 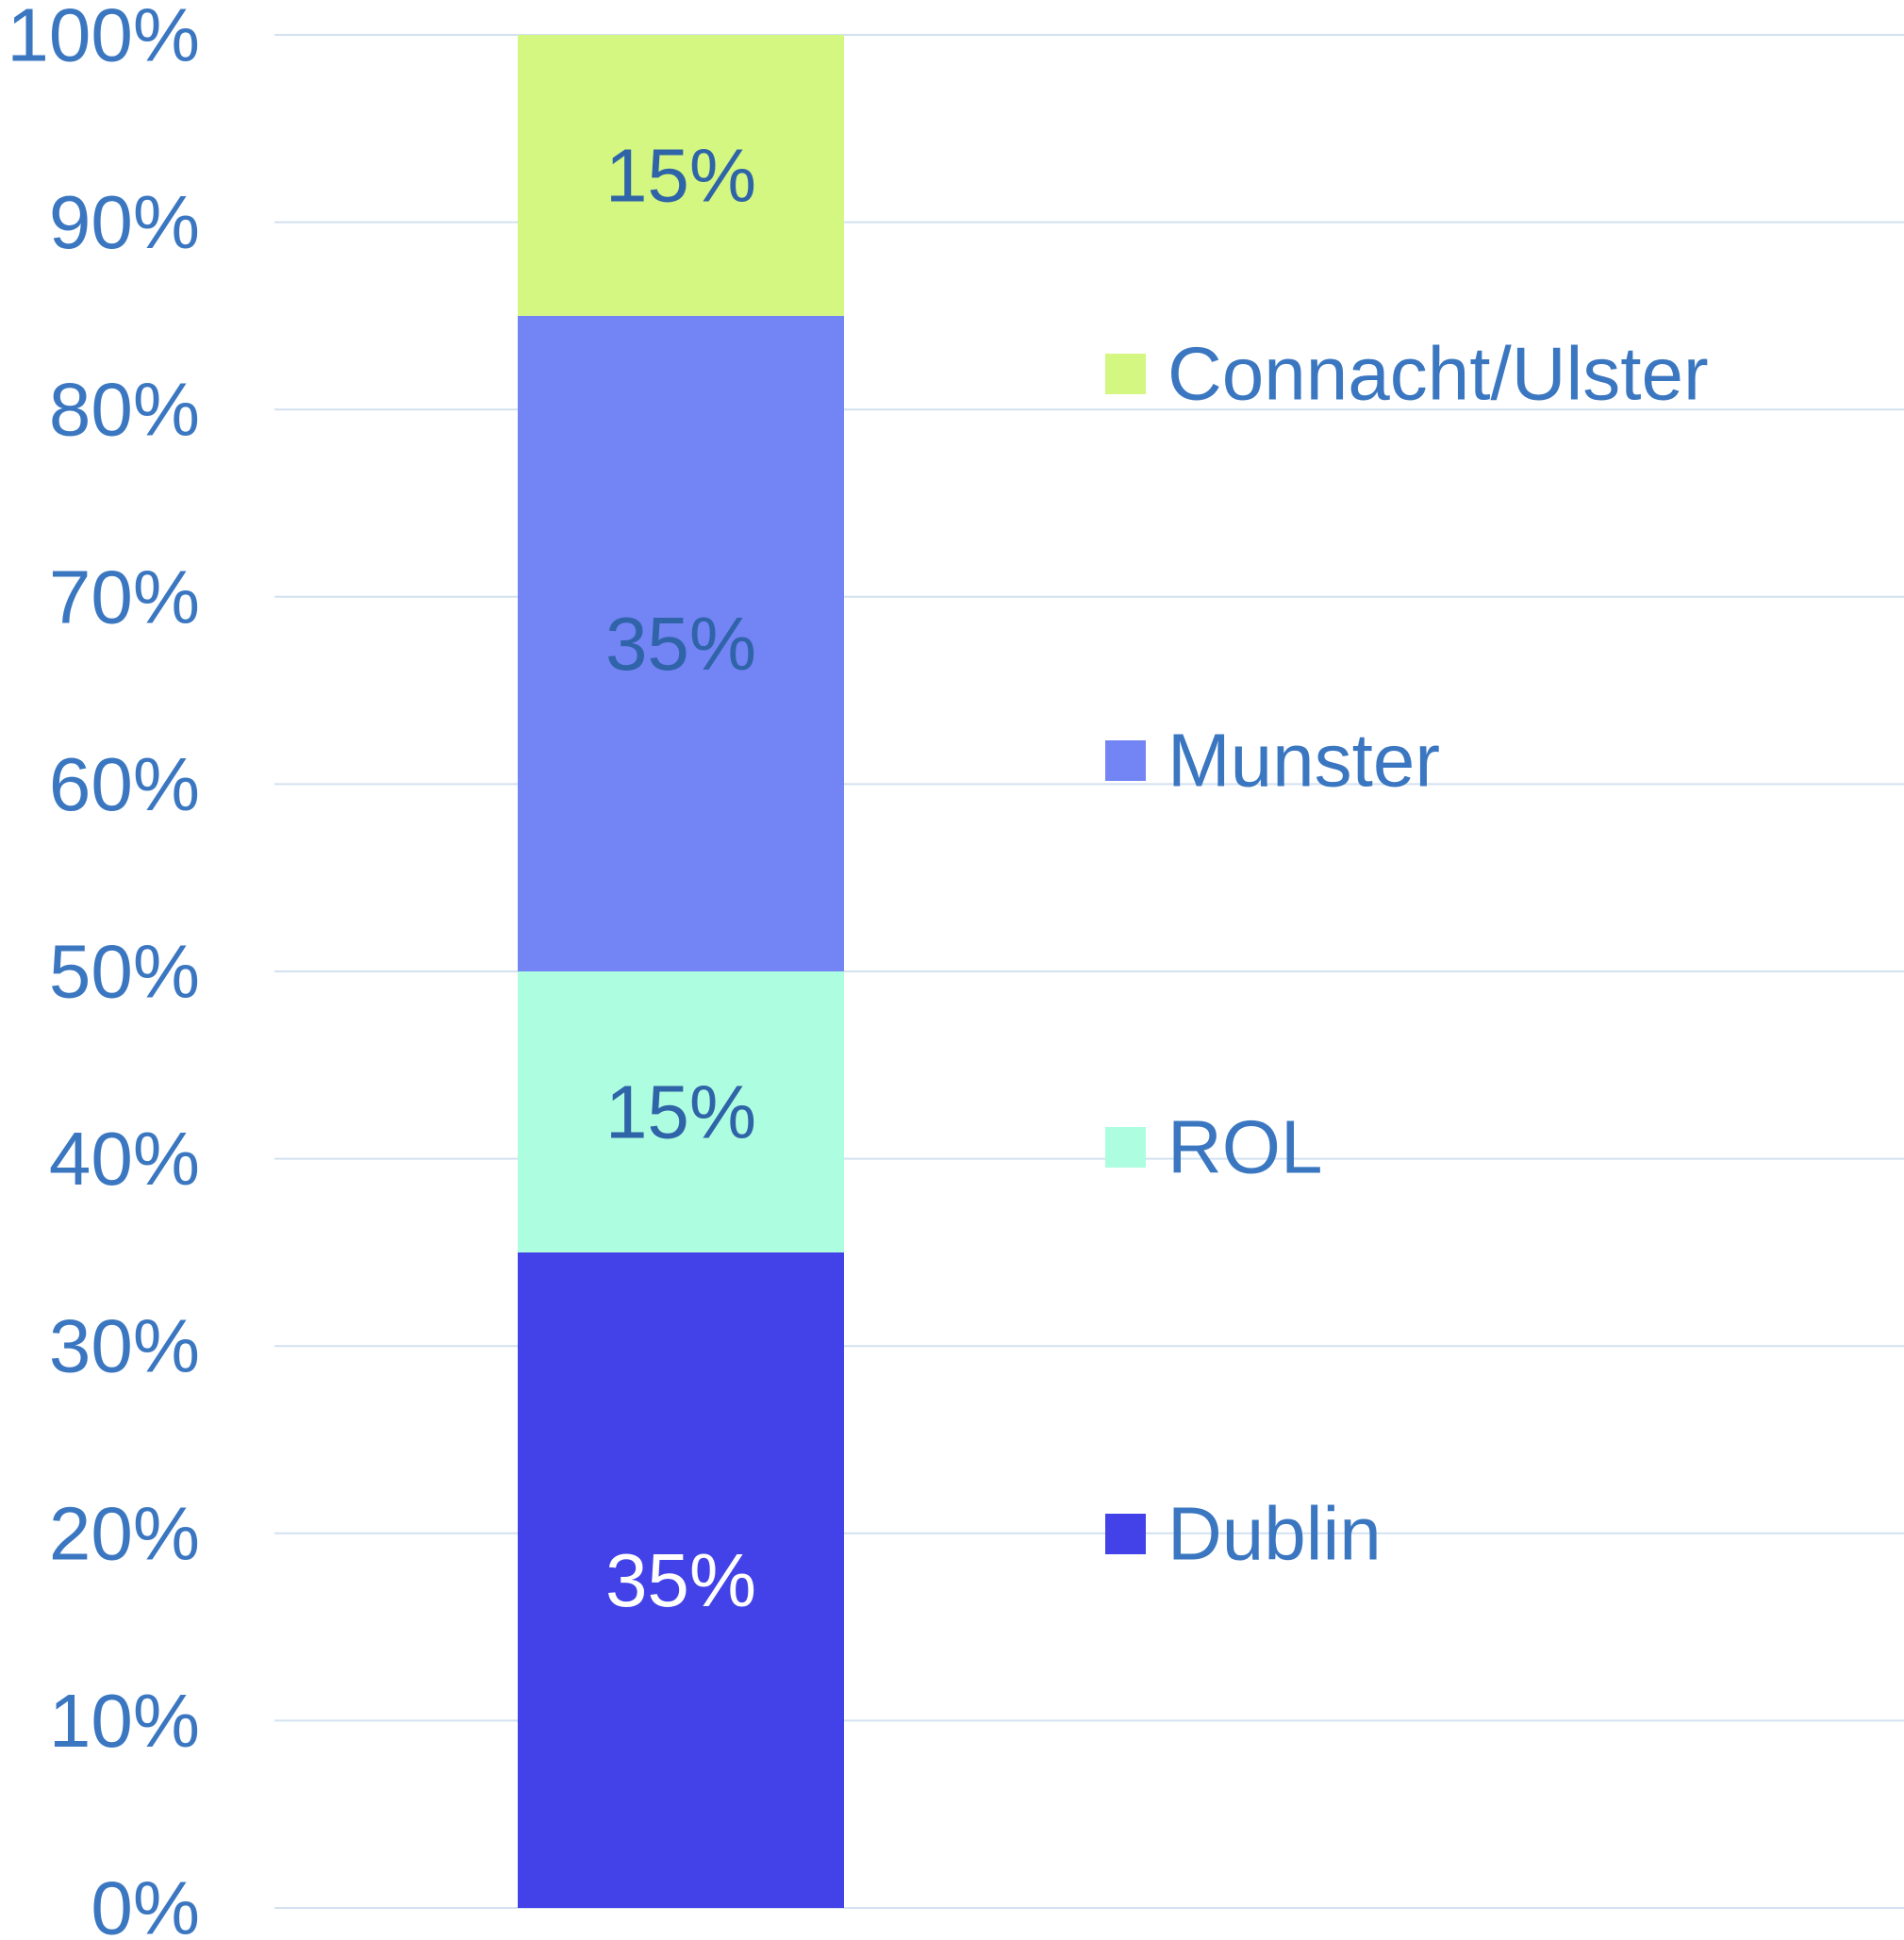 What do you see at coordinates (124, 972) in the screenshot?
I see `y-tick-label: 50%` at bounding box center [124, 972].